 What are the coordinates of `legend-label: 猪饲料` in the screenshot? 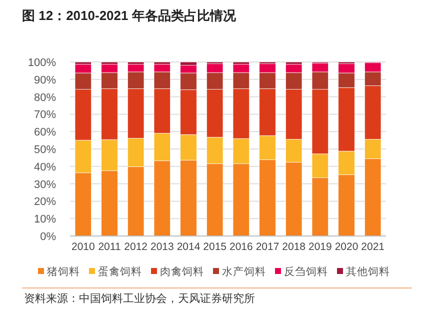 It's located at (63, 271).